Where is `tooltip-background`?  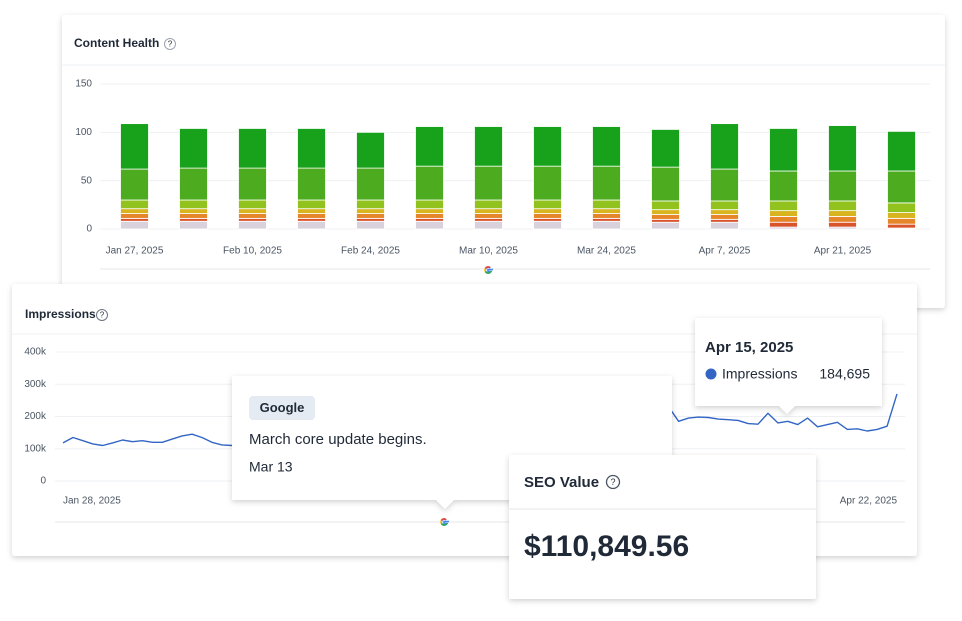 tooltip-background is located at coordinates (788, 366).